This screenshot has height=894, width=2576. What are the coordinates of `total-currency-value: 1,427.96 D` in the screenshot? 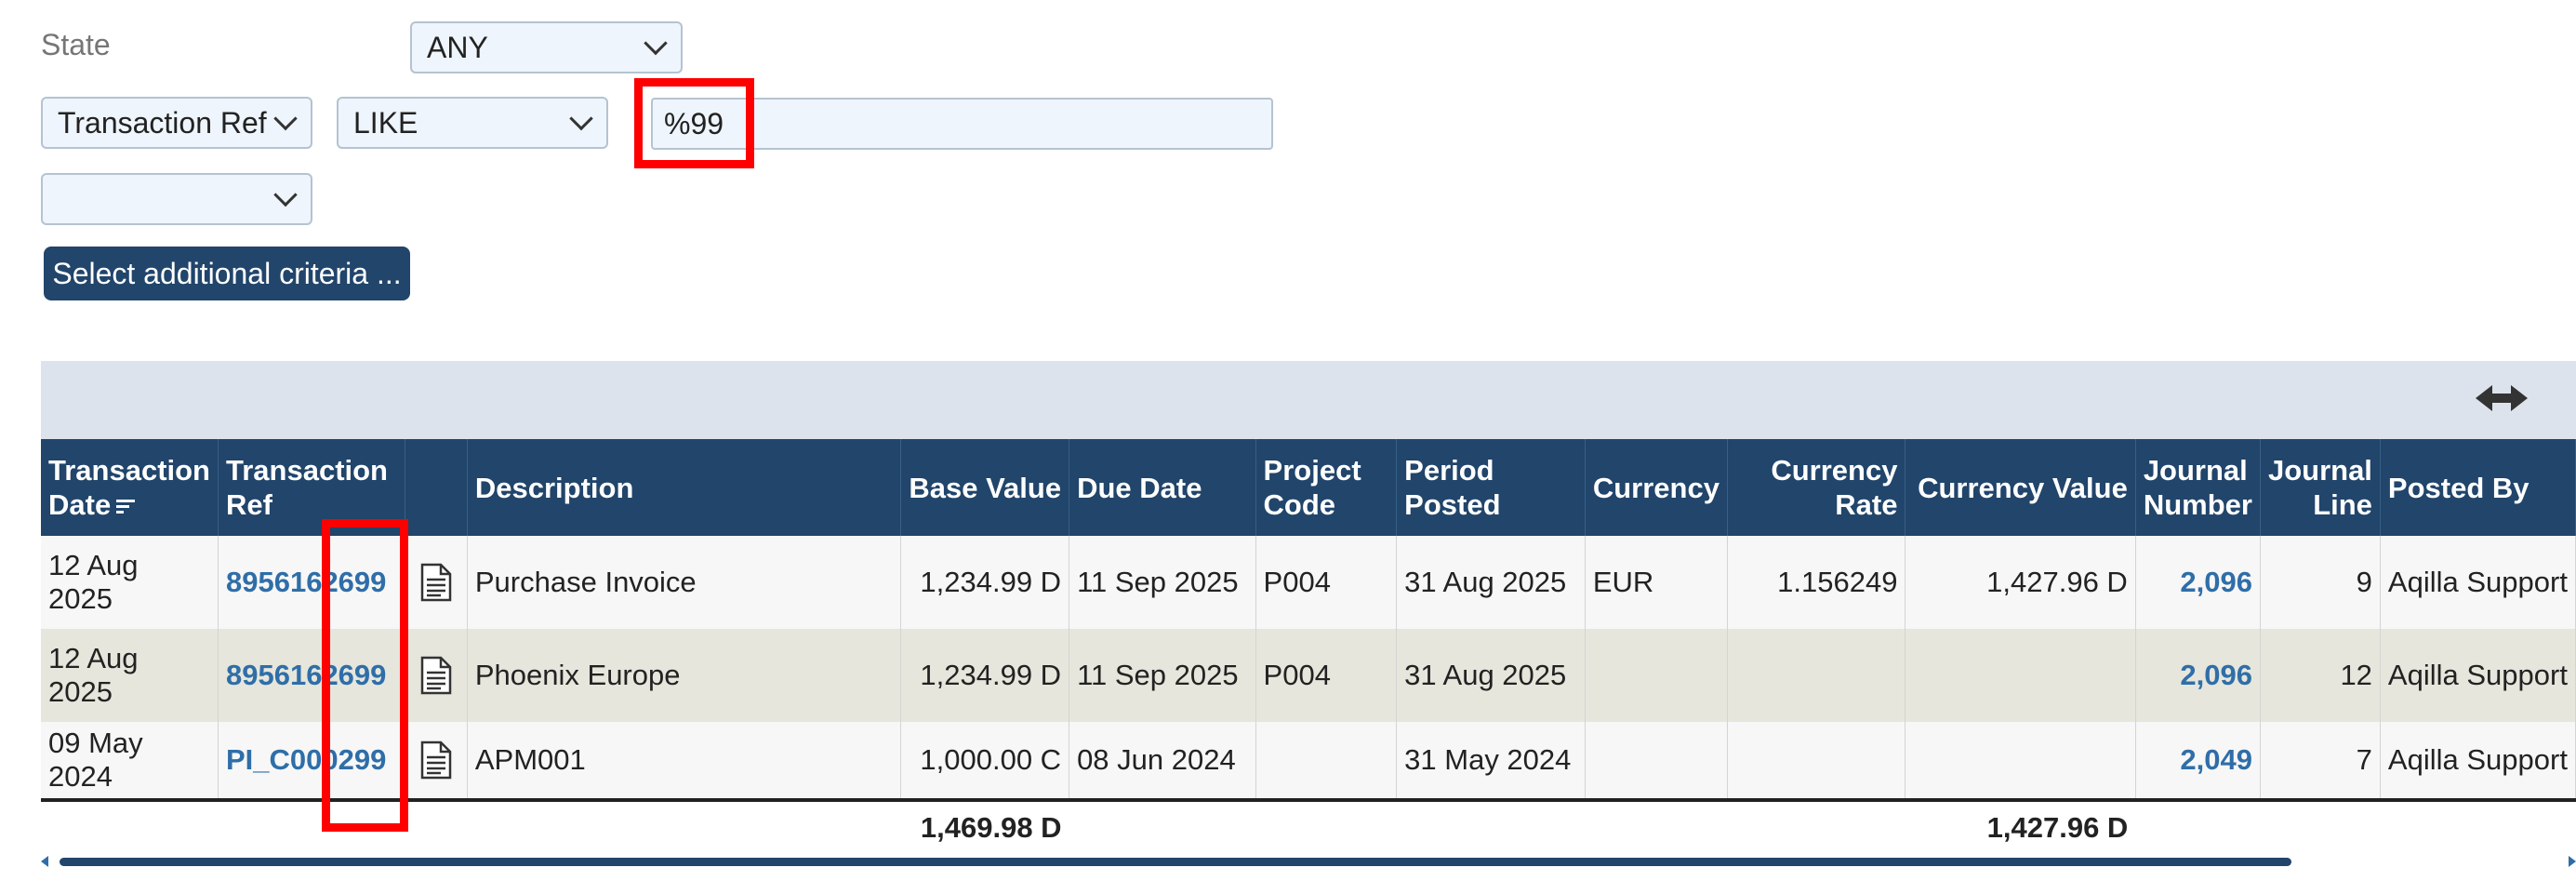 It's located at (2020, 823).